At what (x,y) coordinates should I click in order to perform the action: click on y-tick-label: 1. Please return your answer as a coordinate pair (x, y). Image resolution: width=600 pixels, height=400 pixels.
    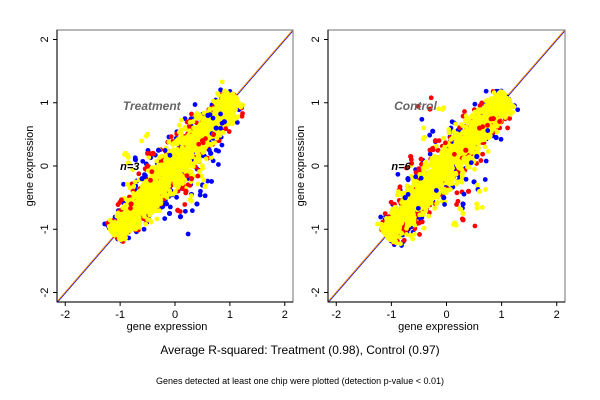
    Looking at the image, I should click on (316, 103).